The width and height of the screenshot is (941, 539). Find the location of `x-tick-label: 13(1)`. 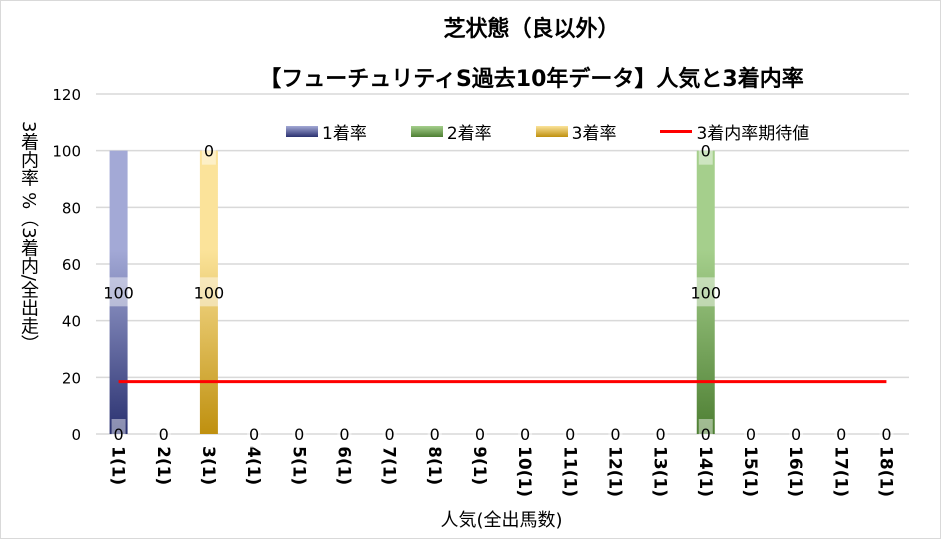

x-tick-label: 13(1) is located at coordinates (660, 471).